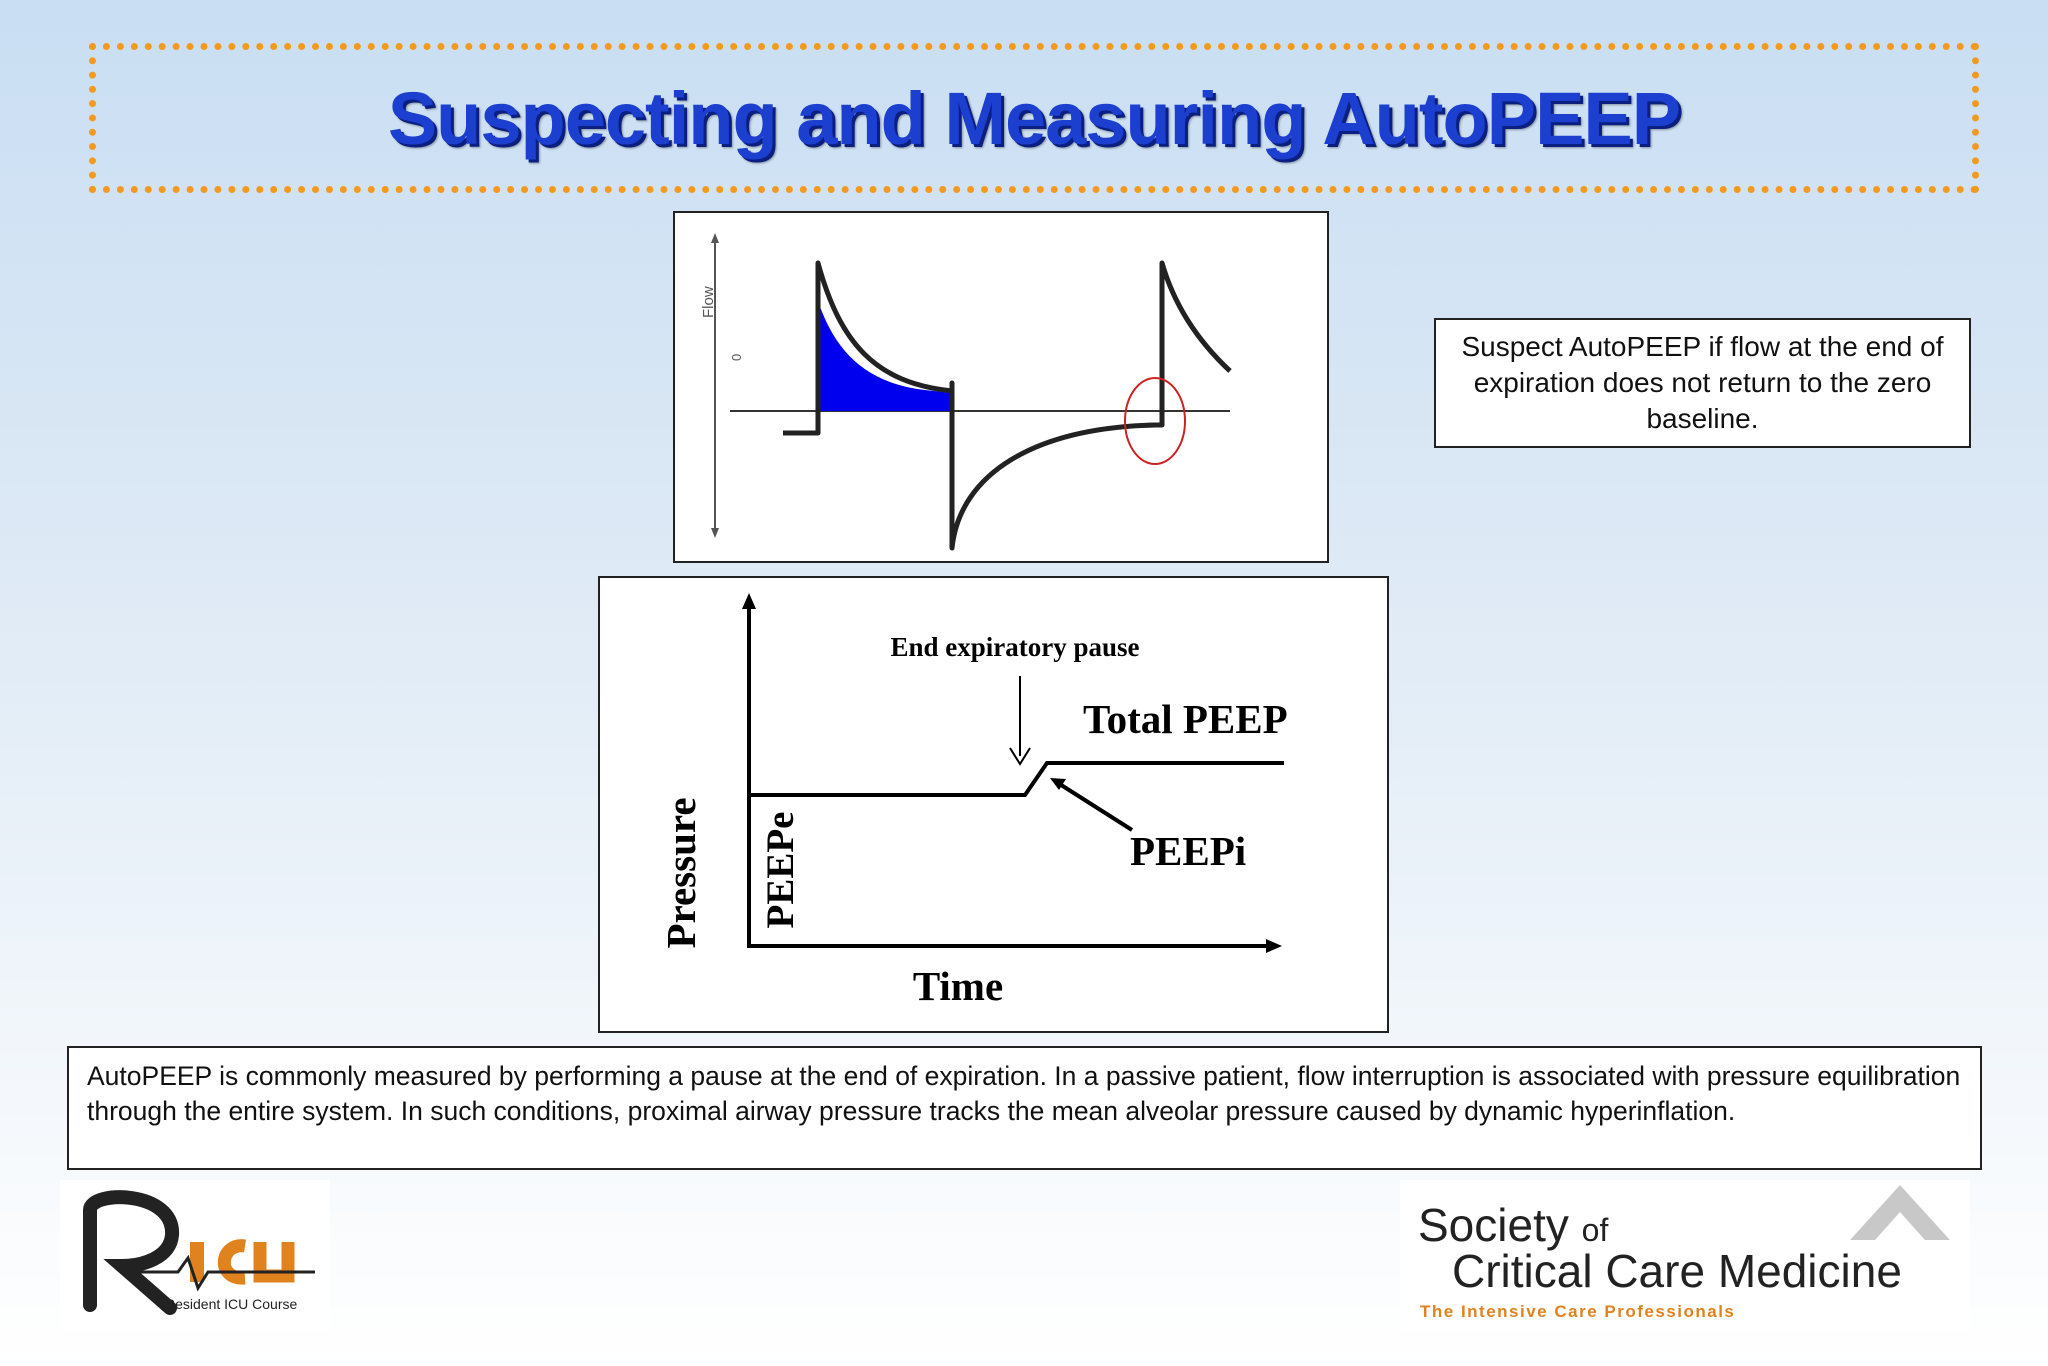 The image size is (2048, 1366). I want to click on sccm-tagline: The Intensive Care Professionals, so click(1578, 1311).